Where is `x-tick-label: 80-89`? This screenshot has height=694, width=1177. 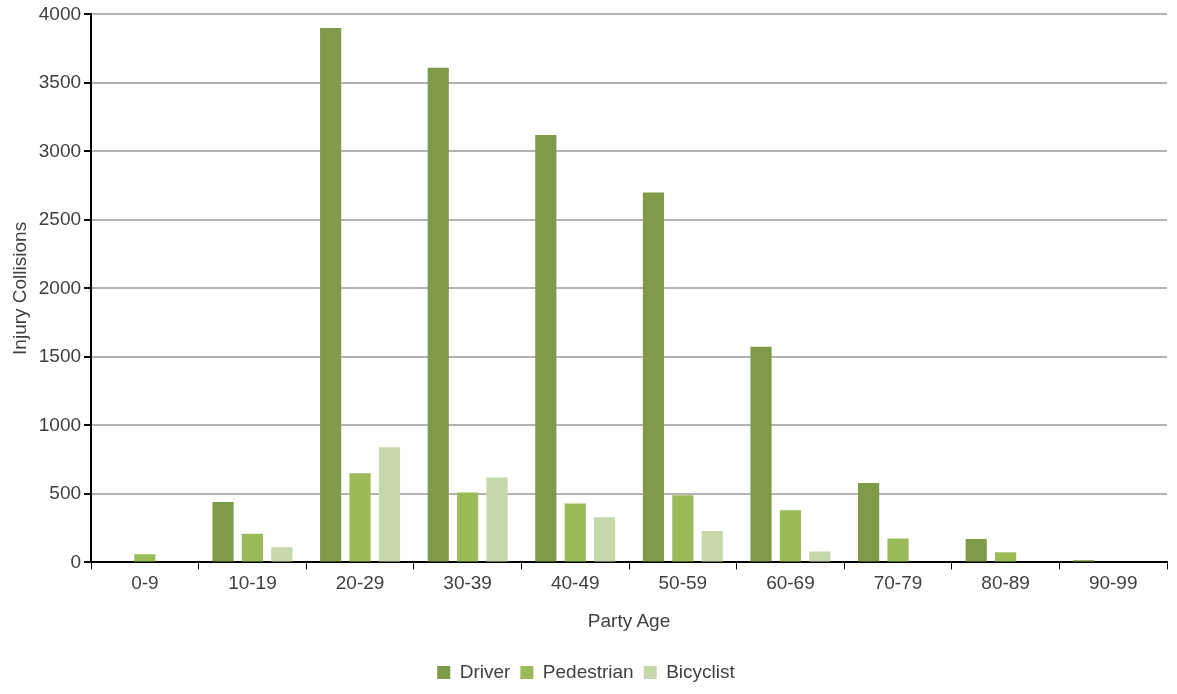
x-tick-label: 80-89 is located at coordinates (1005, 583).